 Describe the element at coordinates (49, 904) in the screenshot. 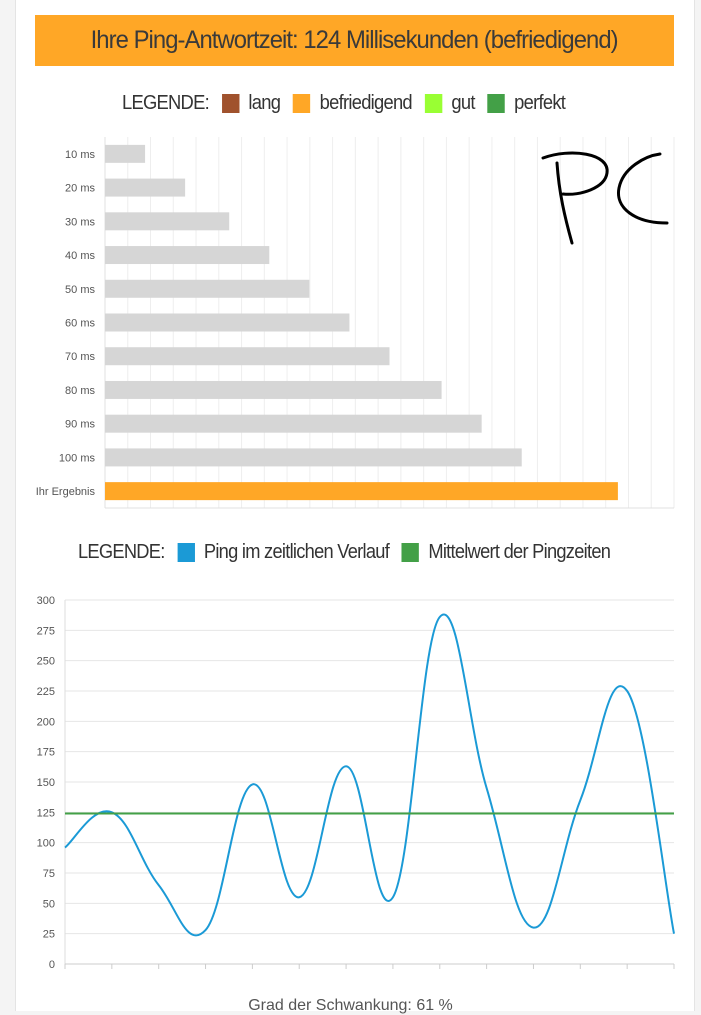

I see `y-tick-label: 50` at that location.